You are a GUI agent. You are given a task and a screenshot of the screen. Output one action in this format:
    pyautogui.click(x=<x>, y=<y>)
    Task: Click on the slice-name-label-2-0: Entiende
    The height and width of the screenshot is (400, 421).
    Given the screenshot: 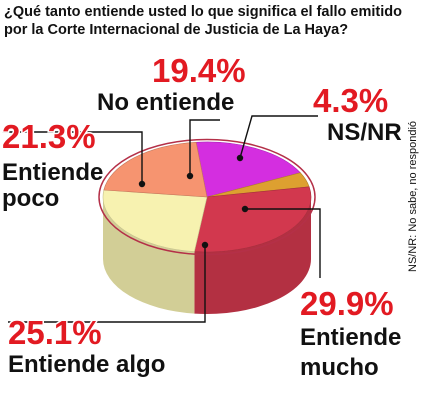 What is the action you would take?
    pyautogui.click(x=350, y=337)
    